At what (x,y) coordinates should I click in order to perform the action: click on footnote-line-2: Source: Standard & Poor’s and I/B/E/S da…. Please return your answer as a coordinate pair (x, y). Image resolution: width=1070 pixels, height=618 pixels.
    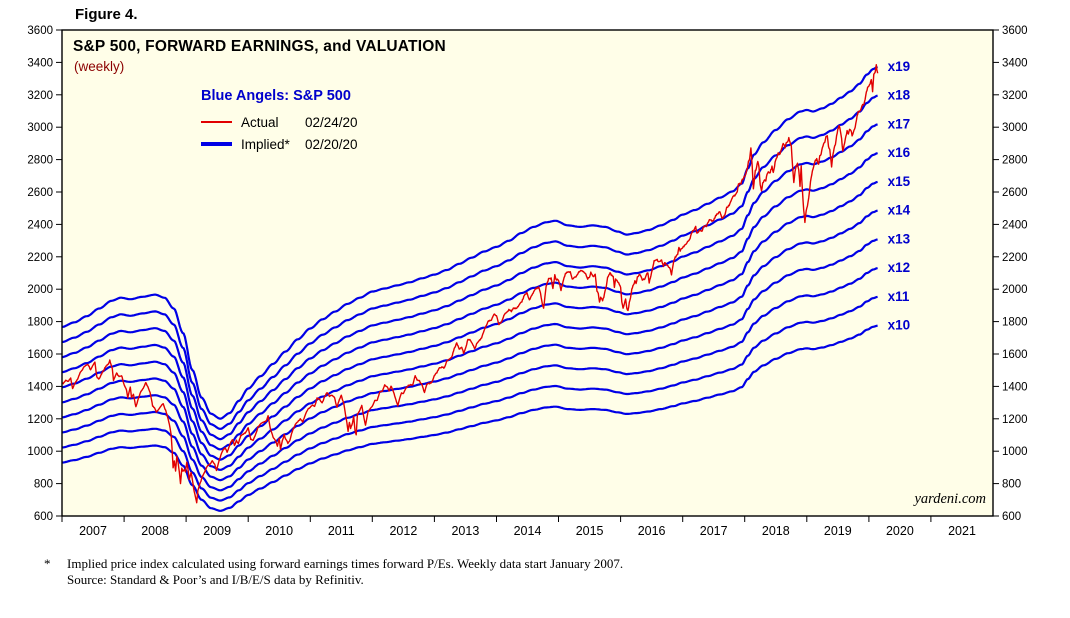
    Looking at the image, I should click on (215, 580).